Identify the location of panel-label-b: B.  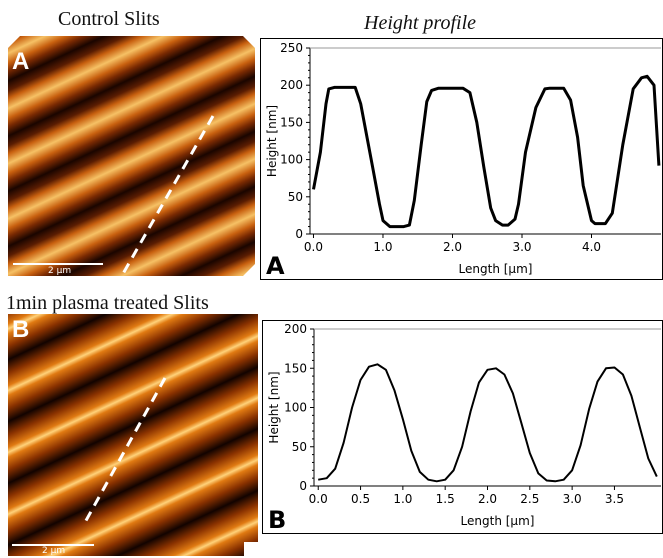
(21, 329).